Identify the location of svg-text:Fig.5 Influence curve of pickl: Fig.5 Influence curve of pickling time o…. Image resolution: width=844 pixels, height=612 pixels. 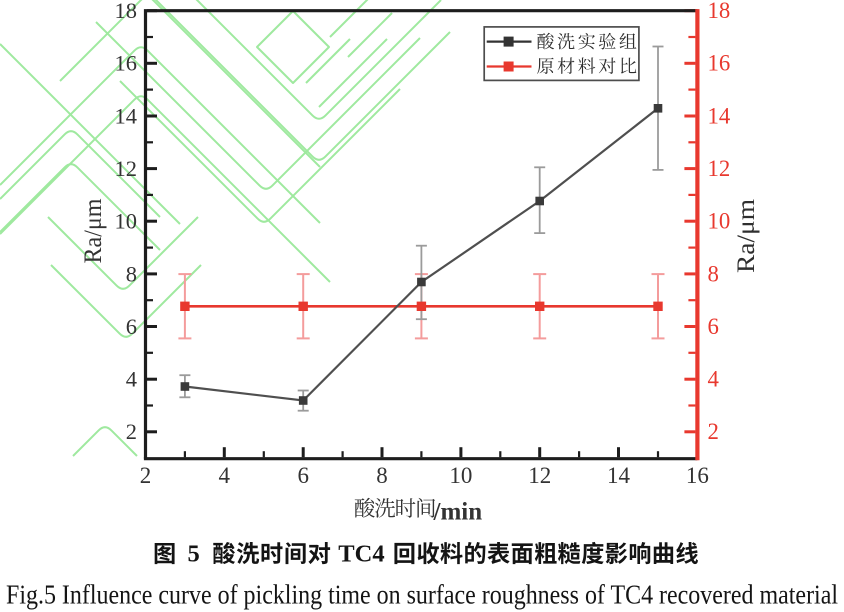
(422, 594).